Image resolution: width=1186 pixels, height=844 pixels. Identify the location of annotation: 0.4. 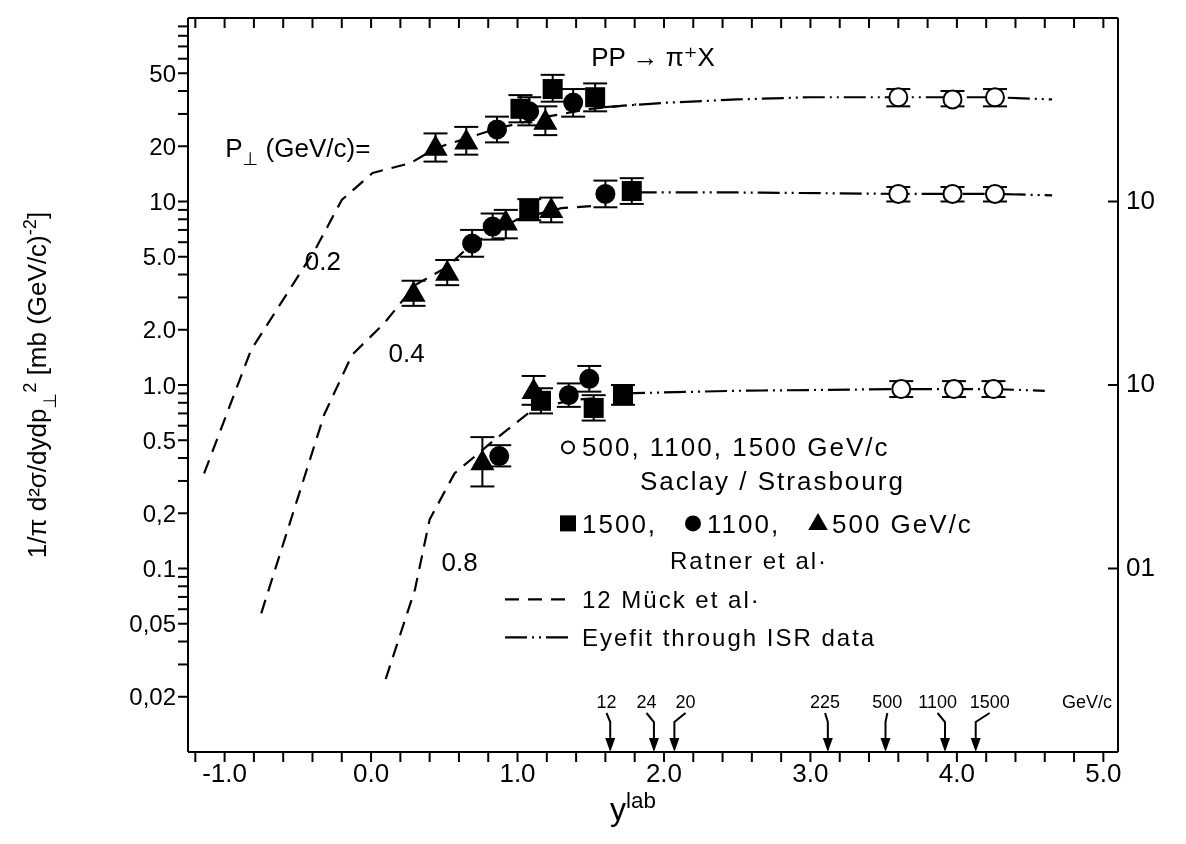
(406, 352).